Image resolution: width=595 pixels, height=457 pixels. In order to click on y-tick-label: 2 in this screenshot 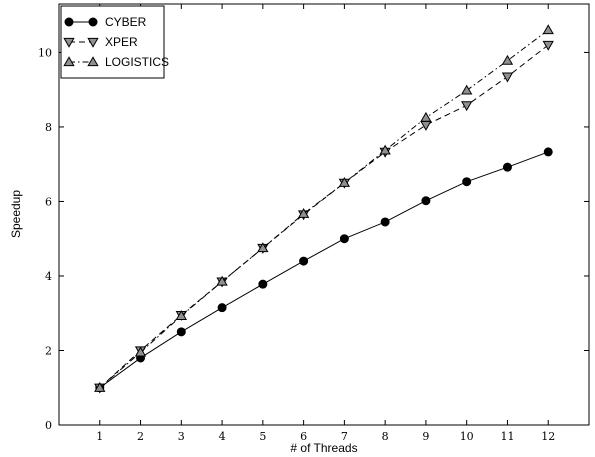, I will do `click(48, 350)`.